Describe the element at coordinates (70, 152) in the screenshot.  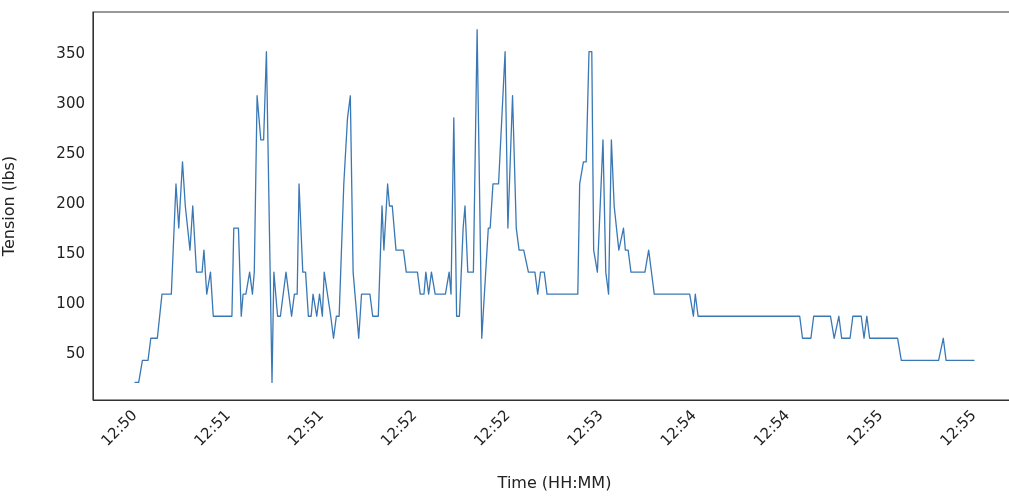
I see `y-tick-label: 250` at that location.